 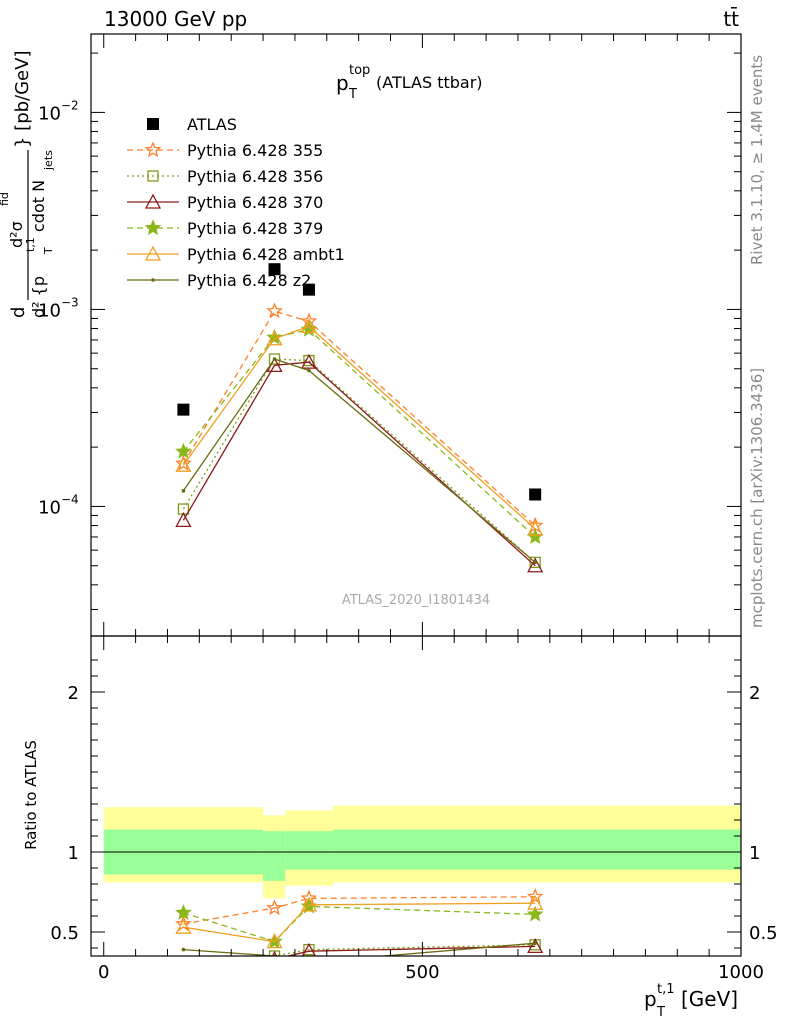 I want to click on legend-label-0: Pythia 6.428 355, so click(x=255, y=150).